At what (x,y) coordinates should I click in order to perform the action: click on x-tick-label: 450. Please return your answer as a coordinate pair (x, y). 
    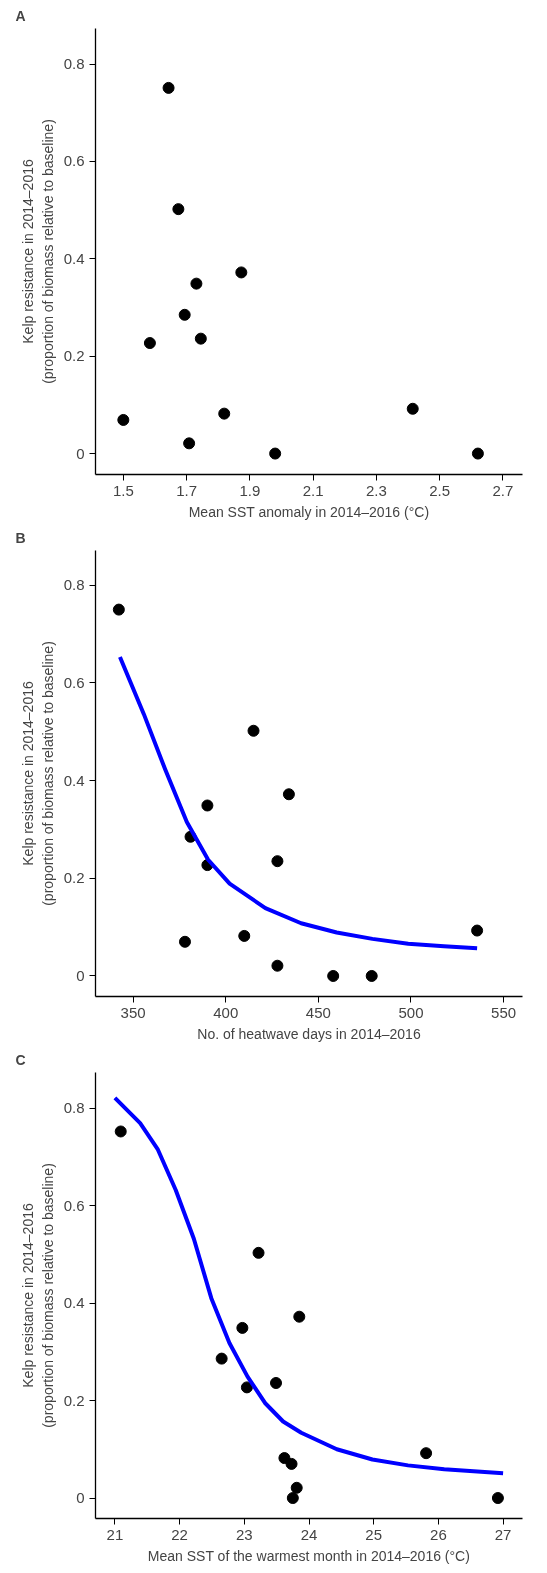
    Looking at the image, I should click on (318, 1012).